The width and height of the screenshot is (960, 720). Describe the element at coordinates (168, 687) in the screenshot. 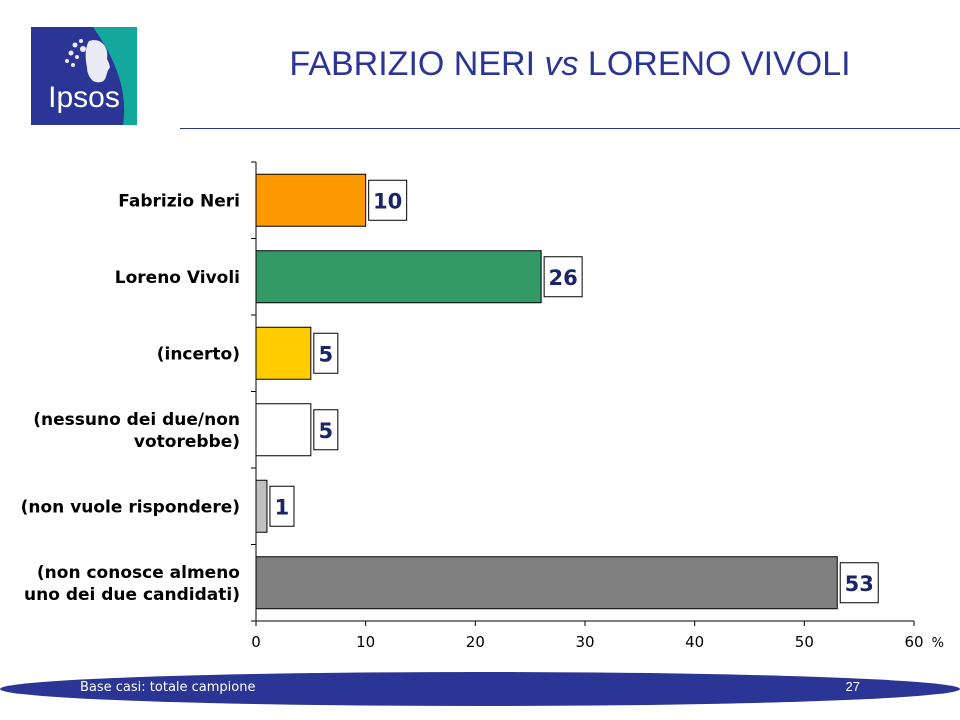

I see `footer-base-note: Base casi: totale campione` at that location.